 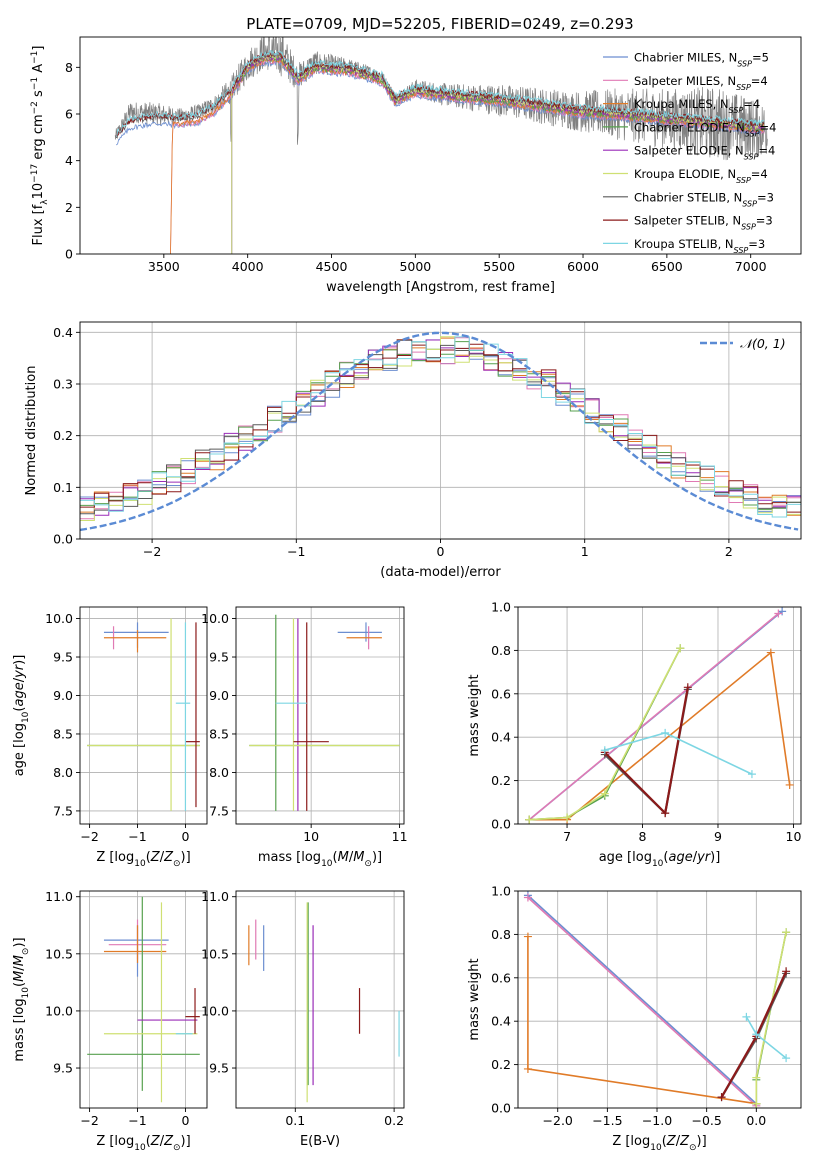 What do you see at coordinates (729, 551) in the screenshot?
I see `x-tick-label: 2` at bounding box center [729, 551].